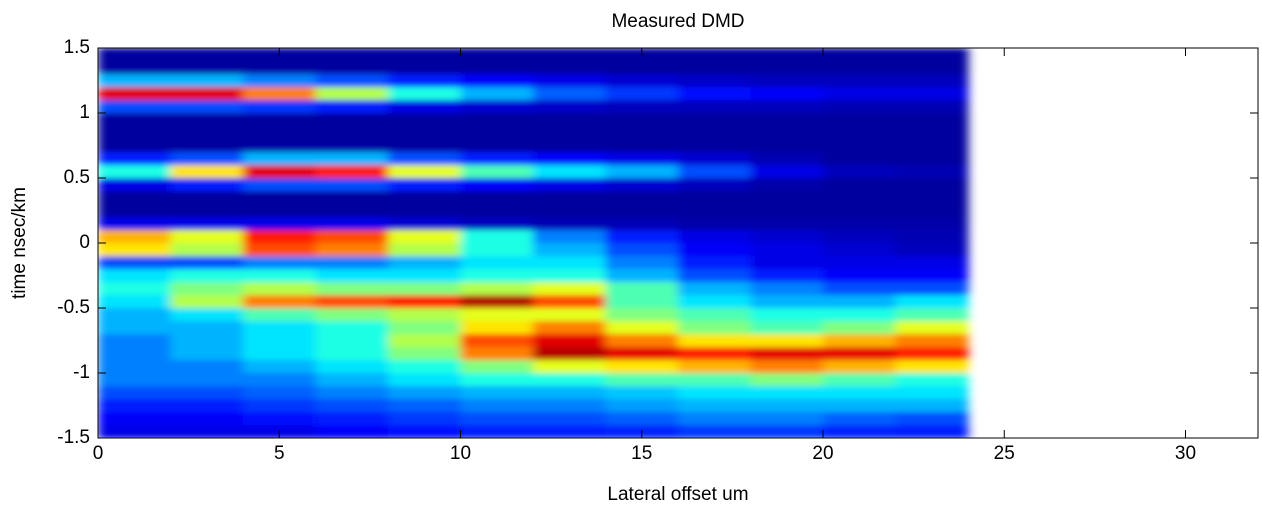  What do you see at coordinates (677, 21) in the screenshot?
I see `chart-title: Measured DMD` at bounding box center [677, 21].